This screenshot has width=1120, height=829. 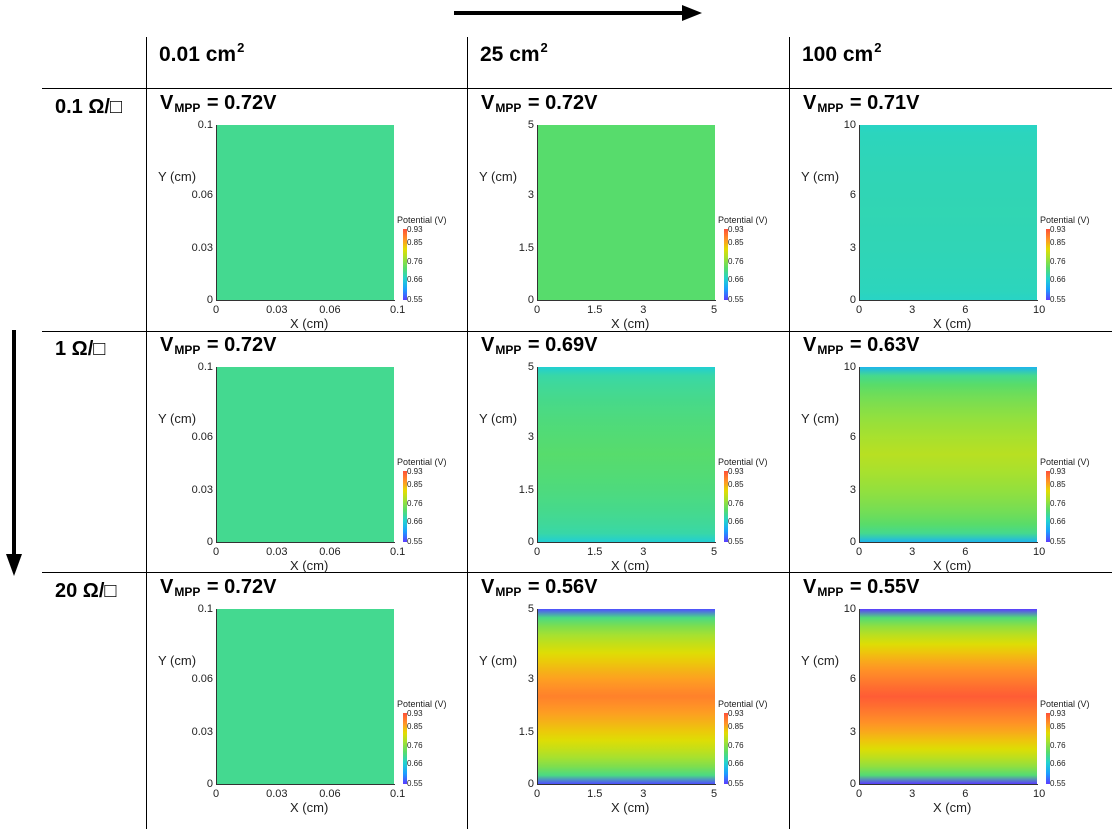 I want to click on column-header-area: 25 cm2, so click(x=514, y=53).